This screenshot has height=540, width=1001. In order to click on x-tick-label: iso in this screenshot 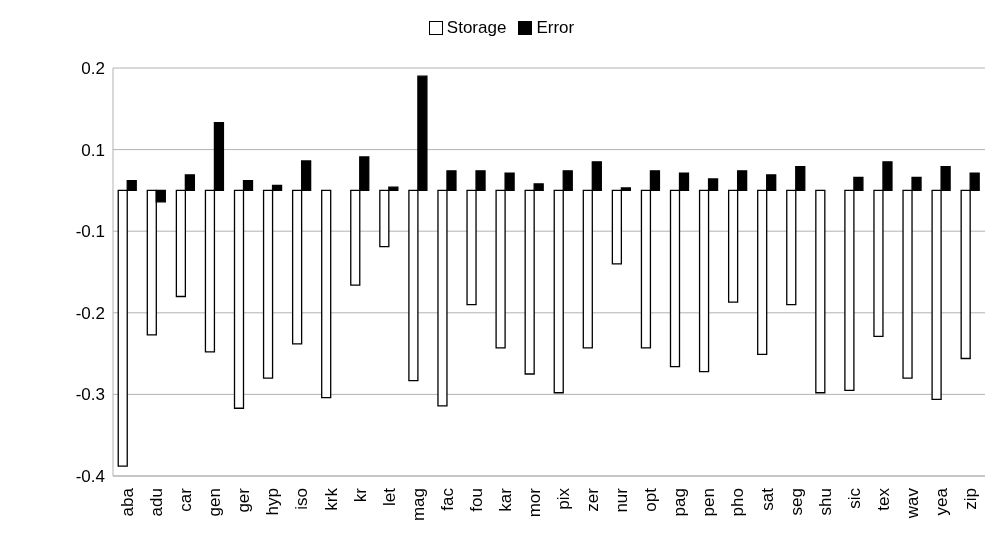, I will do `click(302, 499)`.